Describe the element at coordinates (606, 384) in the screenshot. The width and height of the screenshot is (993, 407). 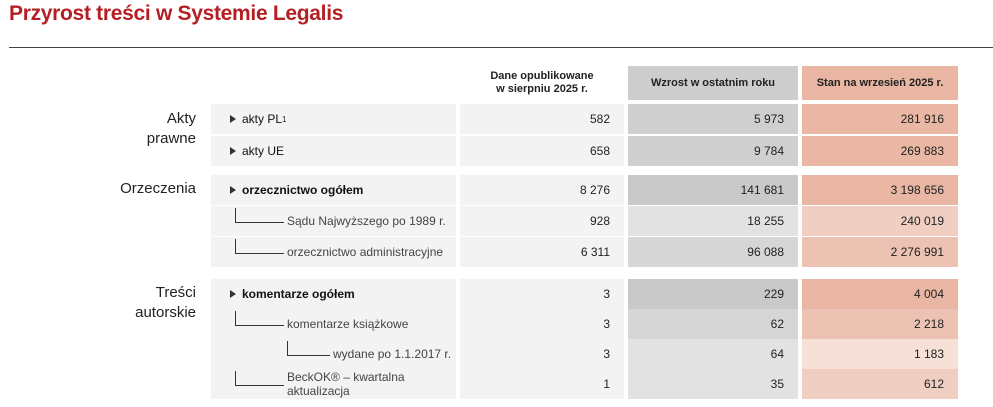
I see `published-value: 1` at that location.